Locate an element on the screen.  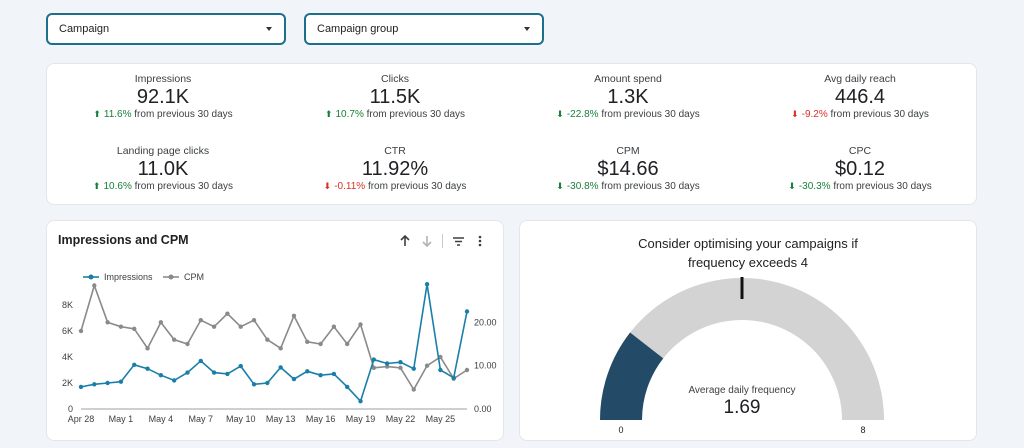
campaign-filter-label: Campaign is located at coordinates (84, 29).